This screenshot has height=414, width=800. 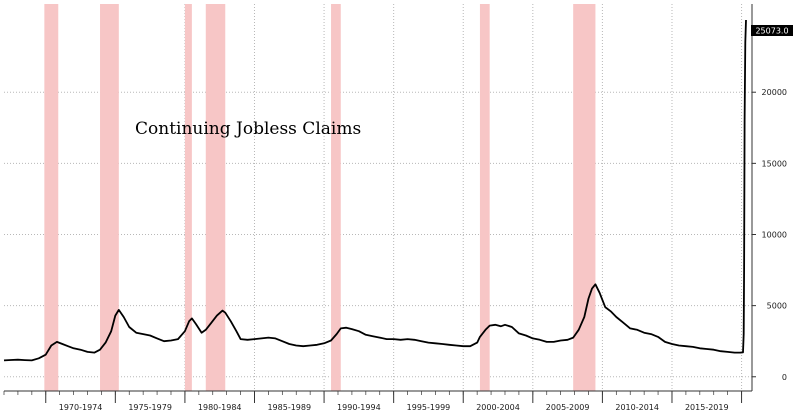 What do you see at coordinates (774, 163) in the screenshot?
I see `y-tick-label: 15000` at bounding box center [774, 163].